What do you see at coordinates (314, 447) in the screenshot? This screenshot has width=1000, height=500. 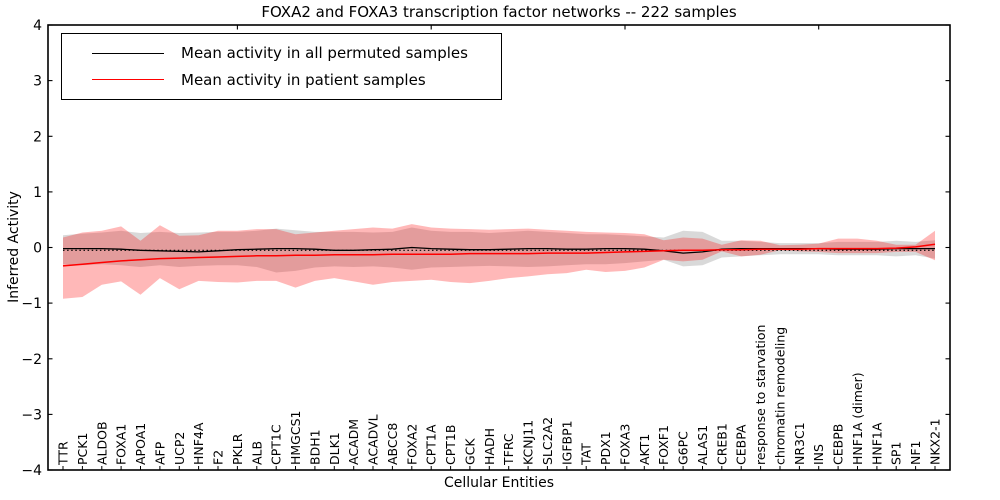 I see `x-tick-label: BDH1` at bounding box center [314, 447].